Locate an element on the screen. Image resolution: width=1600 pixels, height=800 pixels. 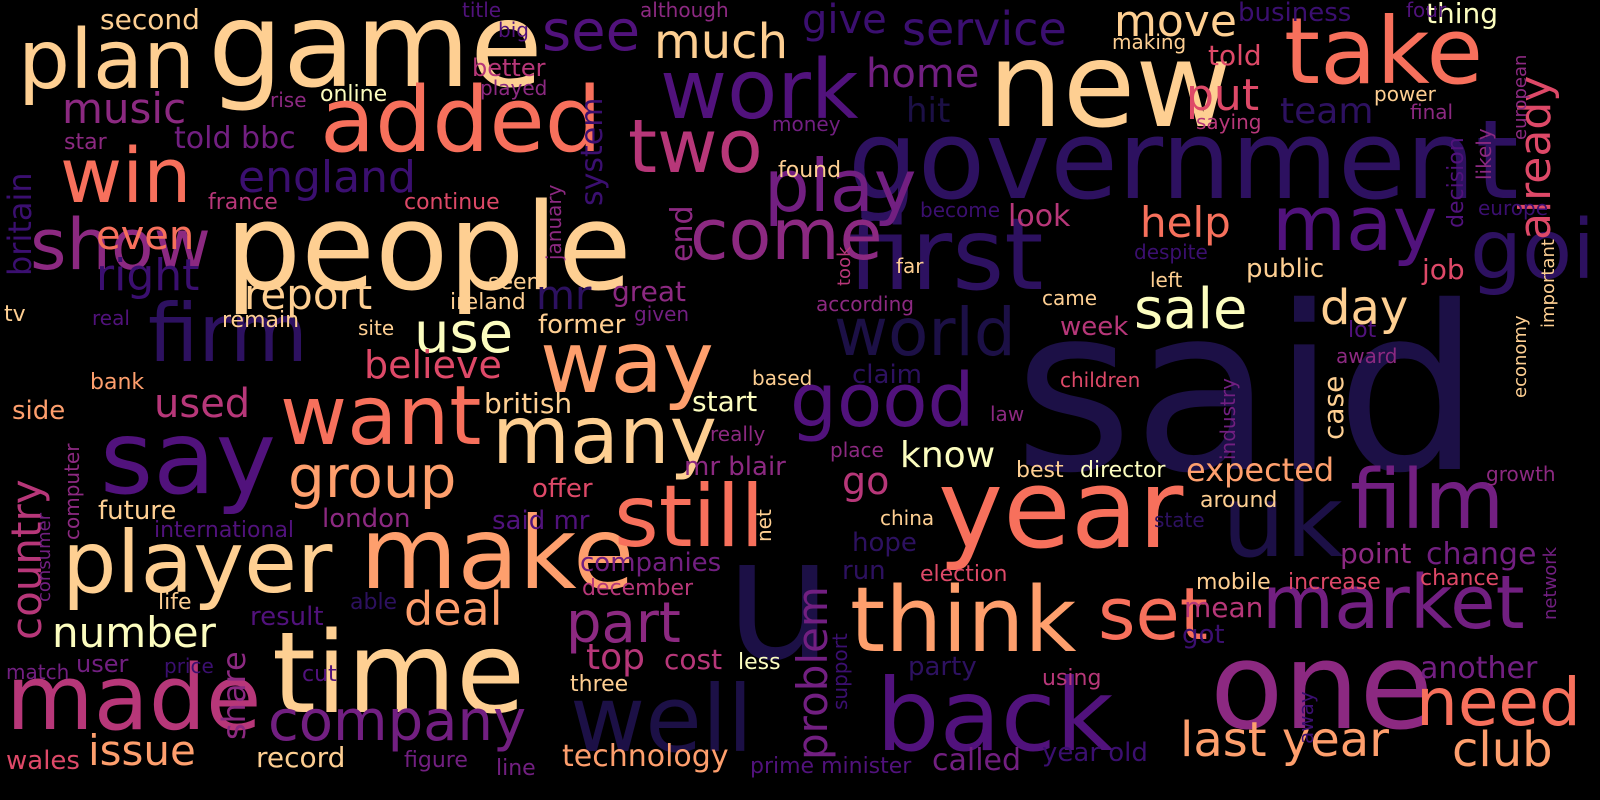
word-side: side is located at coordinates (39, 411).